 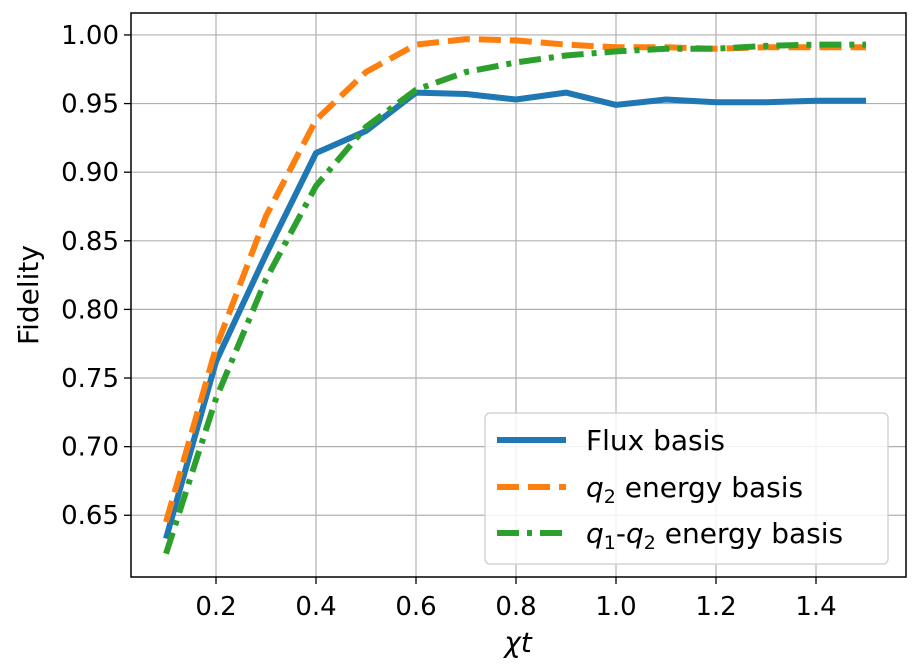 I want to click on x-tick-label: 0.6, so click(x=415, y=607).